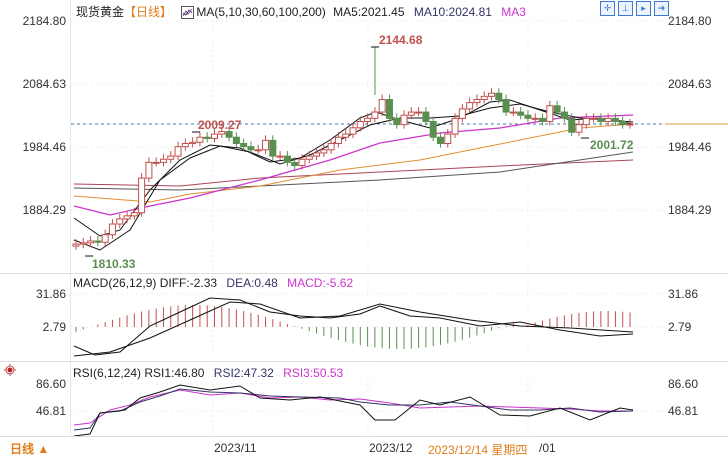 The width and height of the screenshot is (728, 458). Describe the element at coordinates (50, 384) in the screenshot. I see `rsi-tick-left: 86.60` at that location.